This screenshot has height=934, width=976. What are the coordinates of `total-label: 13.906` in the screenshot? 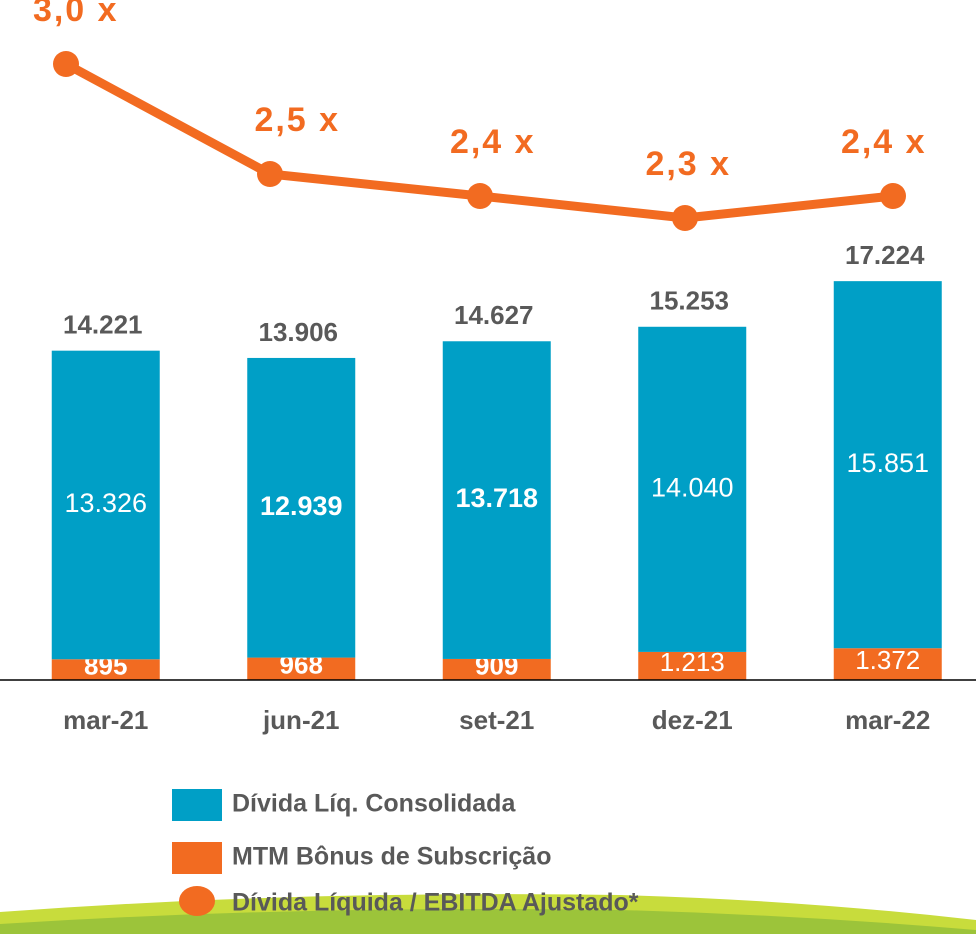 It's located at (298, 332).